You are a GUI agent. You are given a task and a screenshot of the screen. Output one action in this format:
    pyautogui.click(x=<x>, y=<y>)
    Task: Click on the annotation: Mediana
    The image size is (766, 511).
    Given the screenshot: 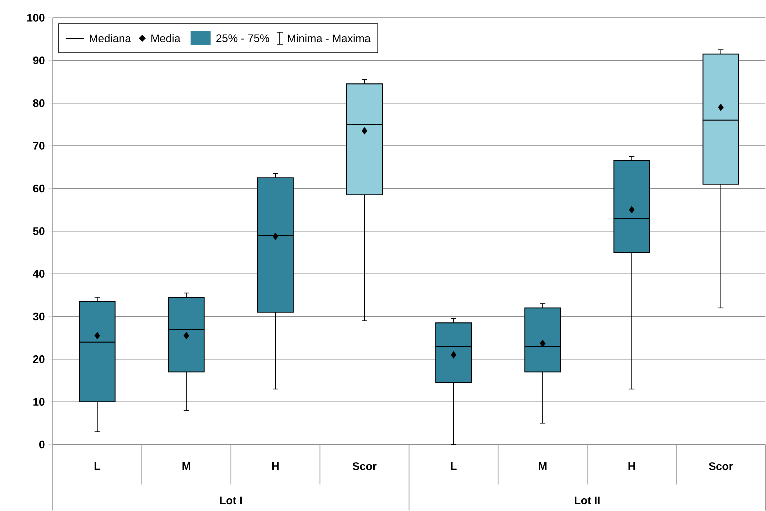 What is the action you would take?
    pyautogui.click(x=111, y=38)
    